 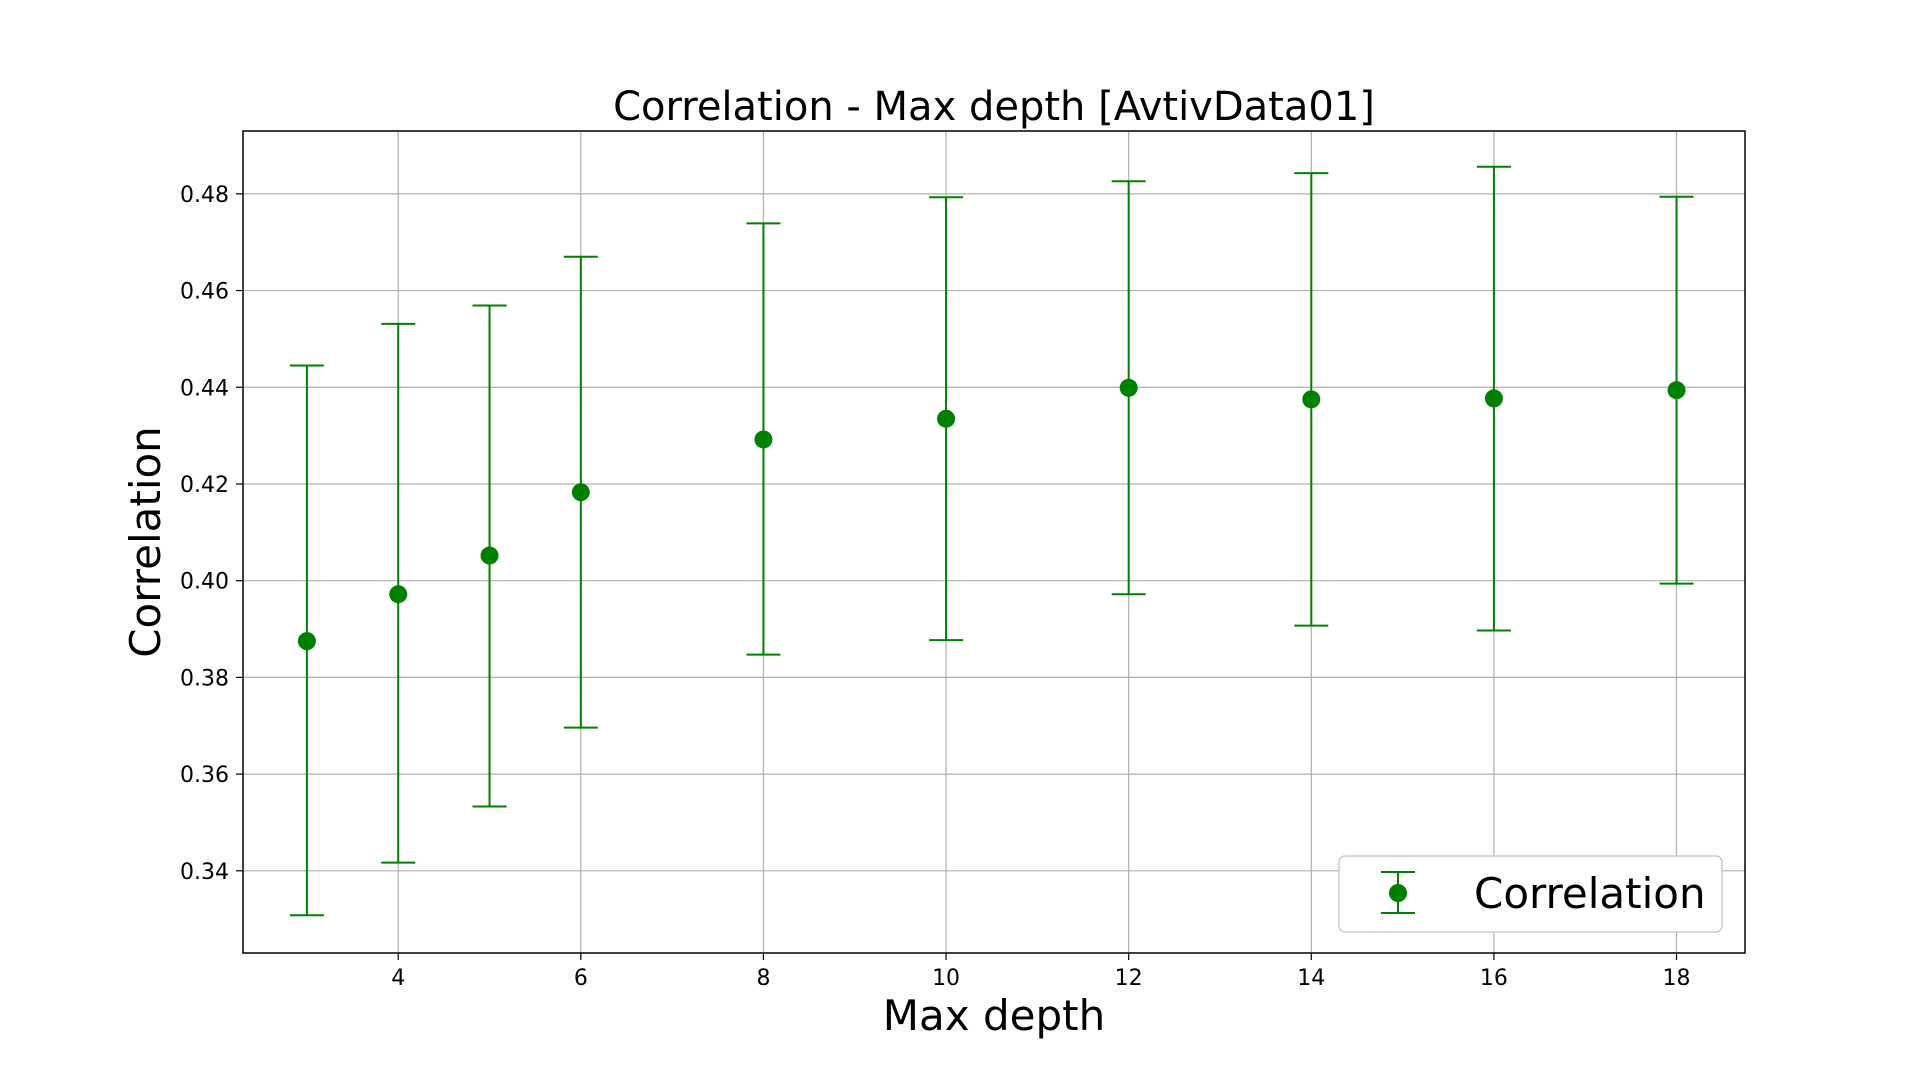 What do you see at coordinates (581, 978) in the screenshot?
I see `x-tick-label: 6` at bounding box center [581, 978].